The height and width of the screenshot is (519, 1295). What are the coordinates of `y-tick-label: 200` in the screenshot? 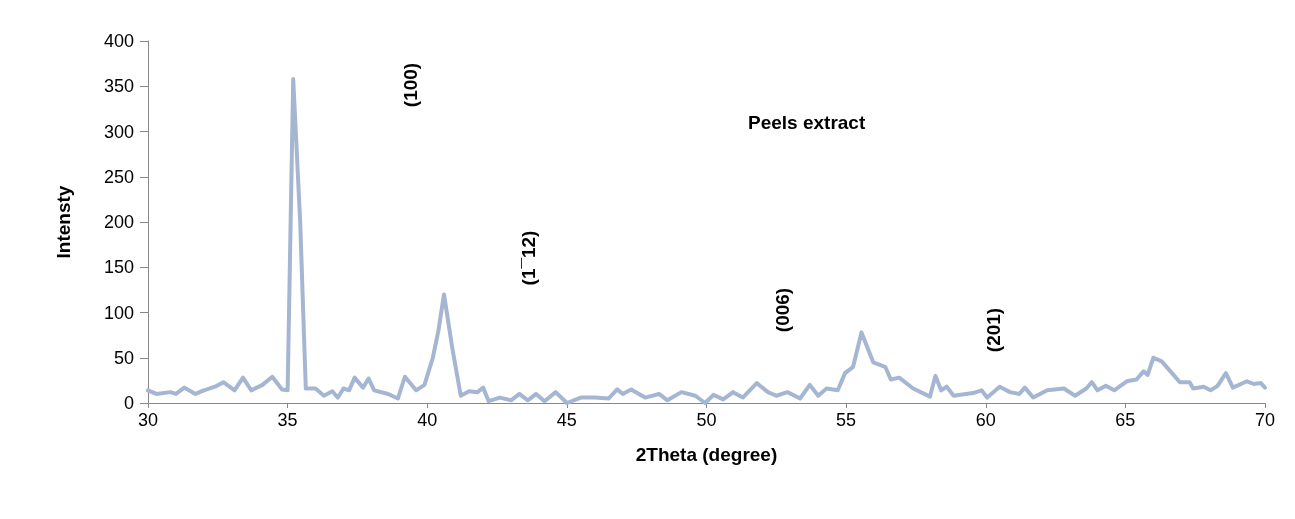 It's located at (118, 222).